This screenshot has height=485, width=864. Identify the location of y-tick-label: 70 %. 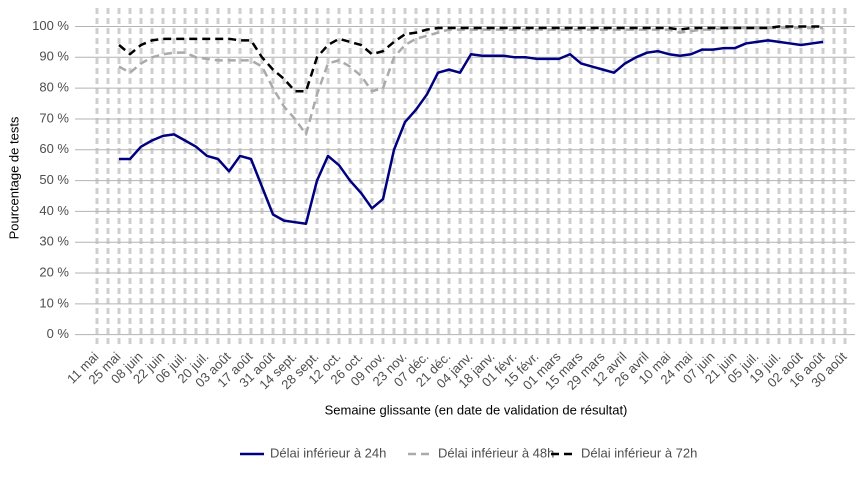
(54, 117).